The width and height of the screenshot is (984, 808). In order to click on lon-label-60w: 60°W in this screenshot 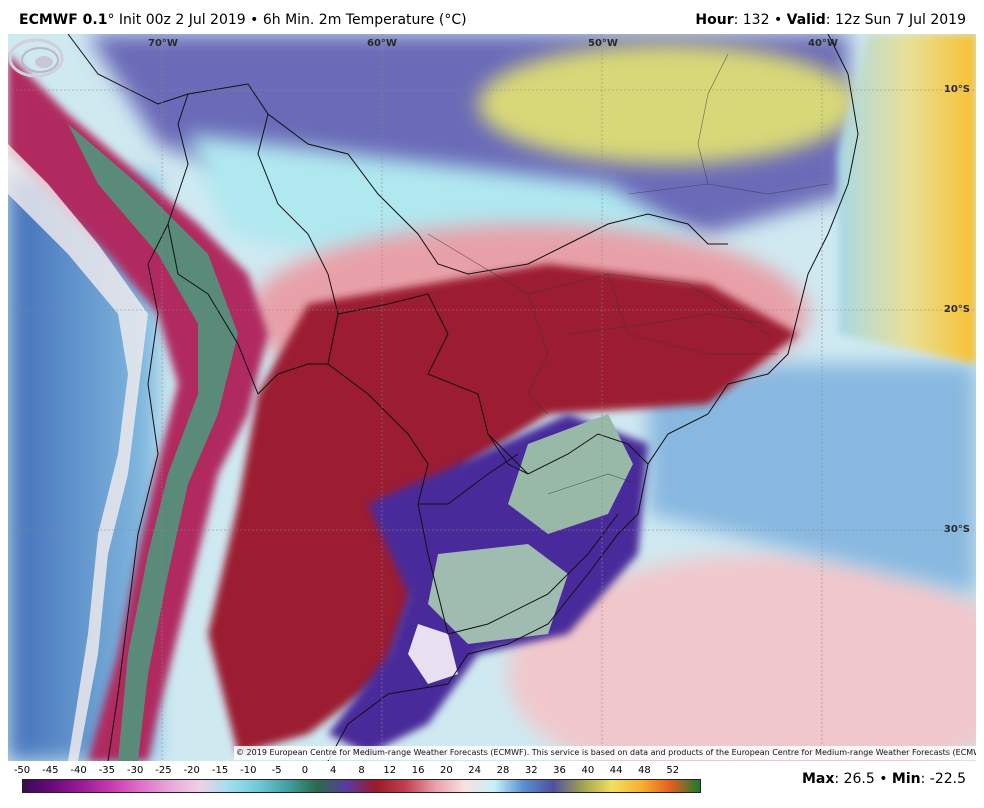, I will do `click(382, 43)`.